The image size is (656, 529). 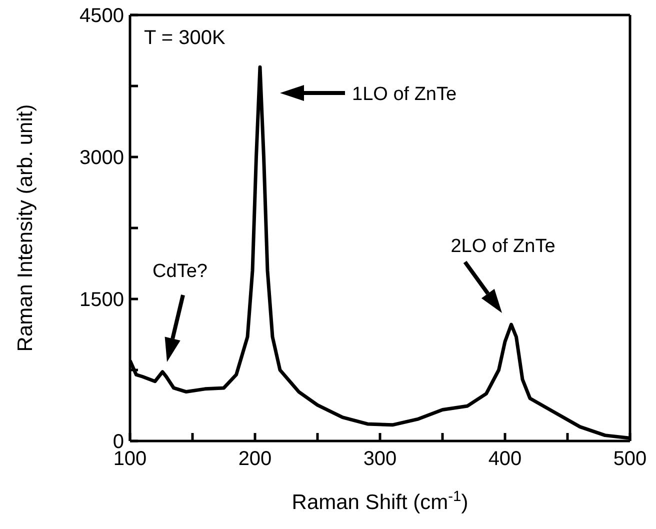 What do you see at coordinates (180, 271) in the screenshot?
I see `annotation: CdTe?` at bounding box center [180, 271].